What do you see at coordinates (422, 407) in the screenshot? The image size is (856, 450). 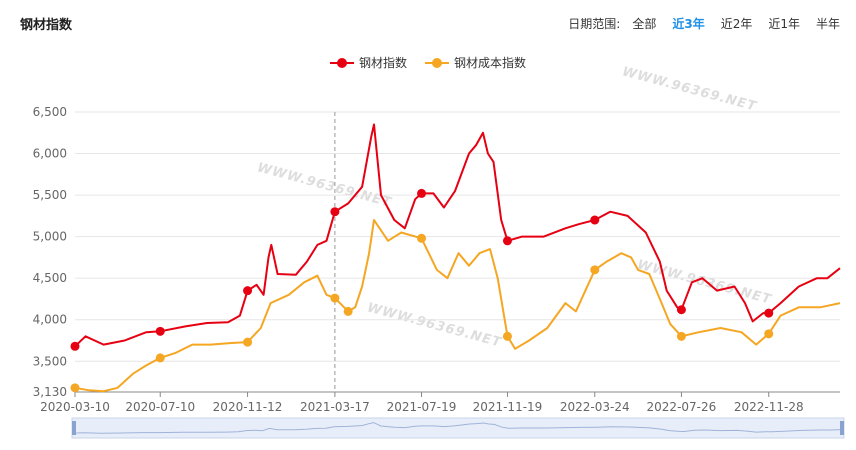 I see `x-tick-label: 2021-07-19` at bounding box center [422, 407].